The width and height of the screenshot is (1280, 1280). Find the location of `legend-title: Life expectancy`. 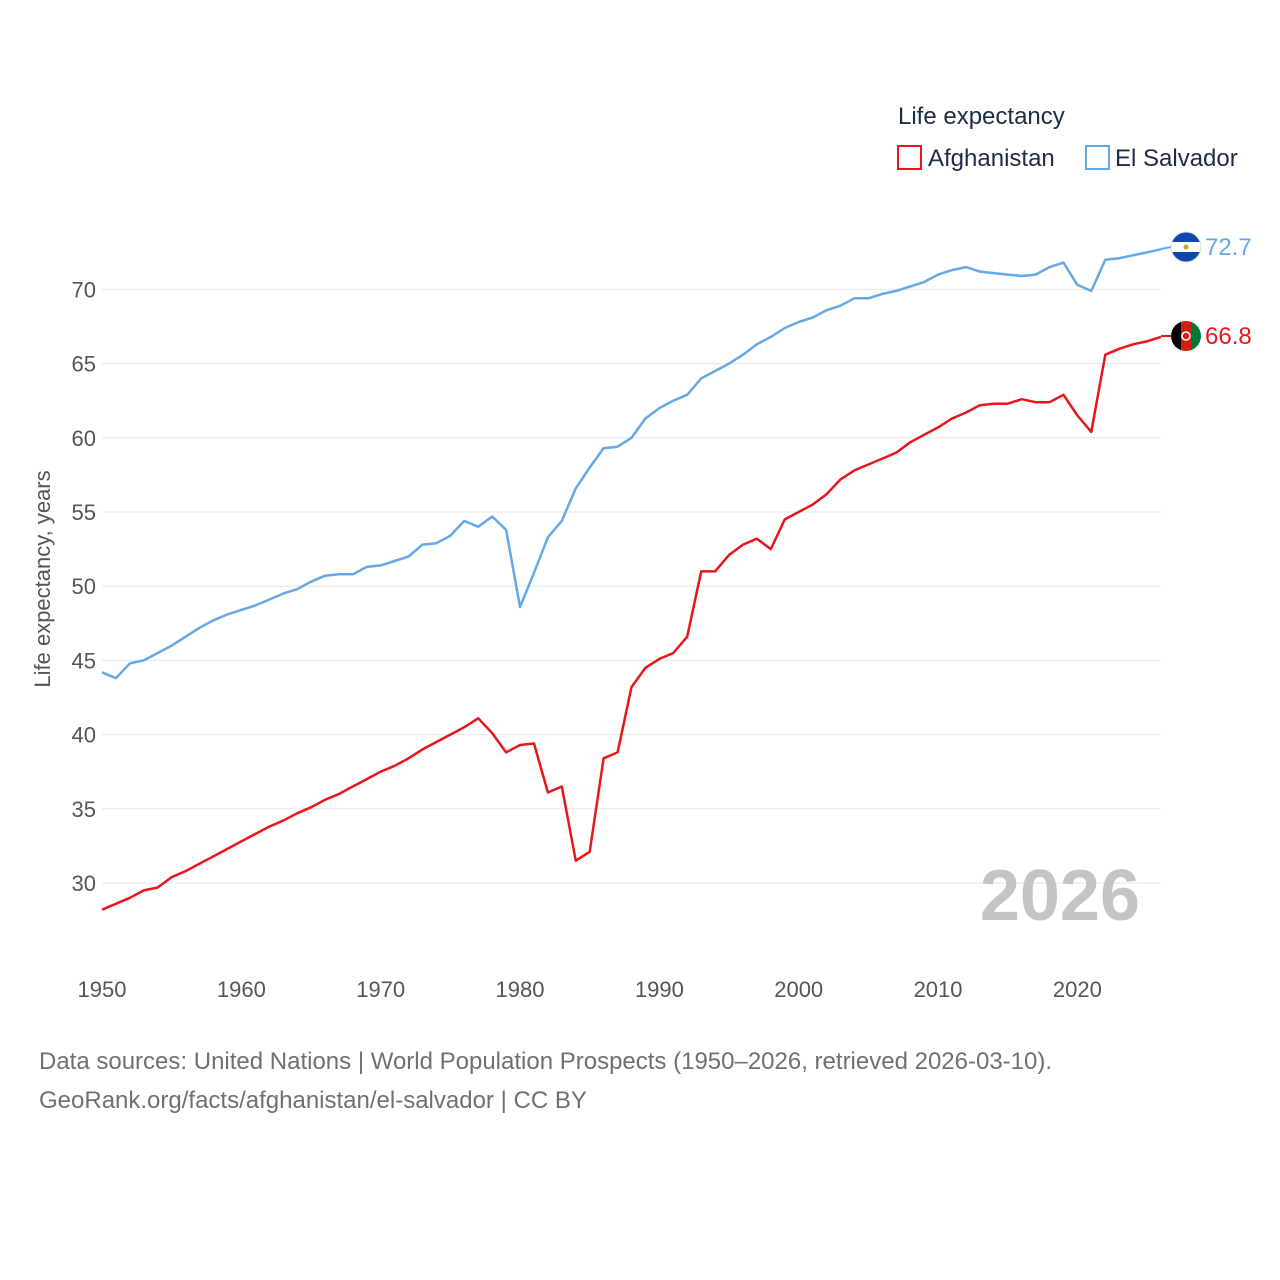

legend-title: Life expectancy is located at coordinates (981, 116).